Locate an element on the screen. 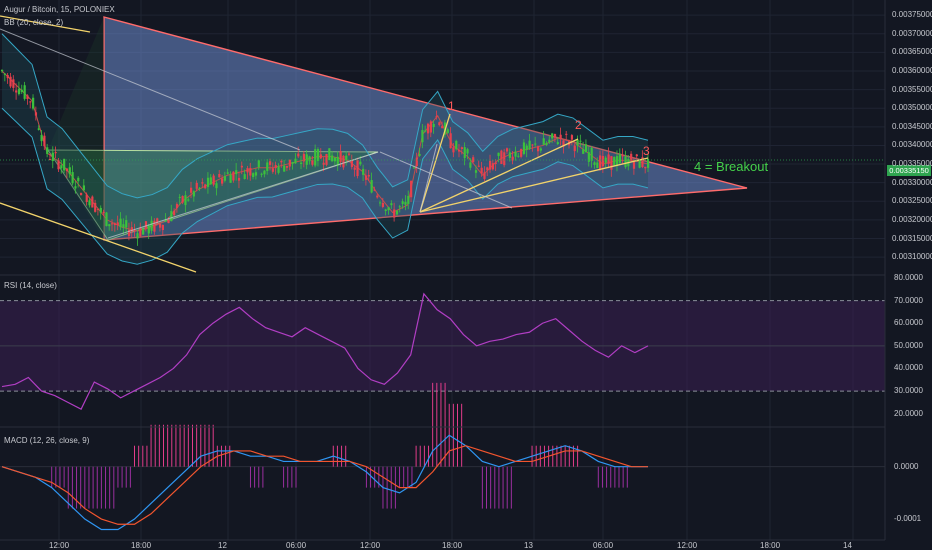  left-triangle-shade is located at coordinates (76, 128).